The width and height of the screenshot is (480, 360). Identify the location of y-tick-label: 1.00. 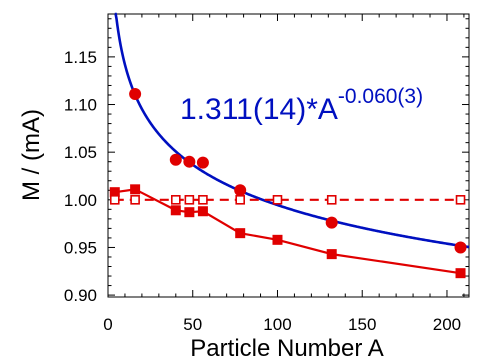
(80, 200).